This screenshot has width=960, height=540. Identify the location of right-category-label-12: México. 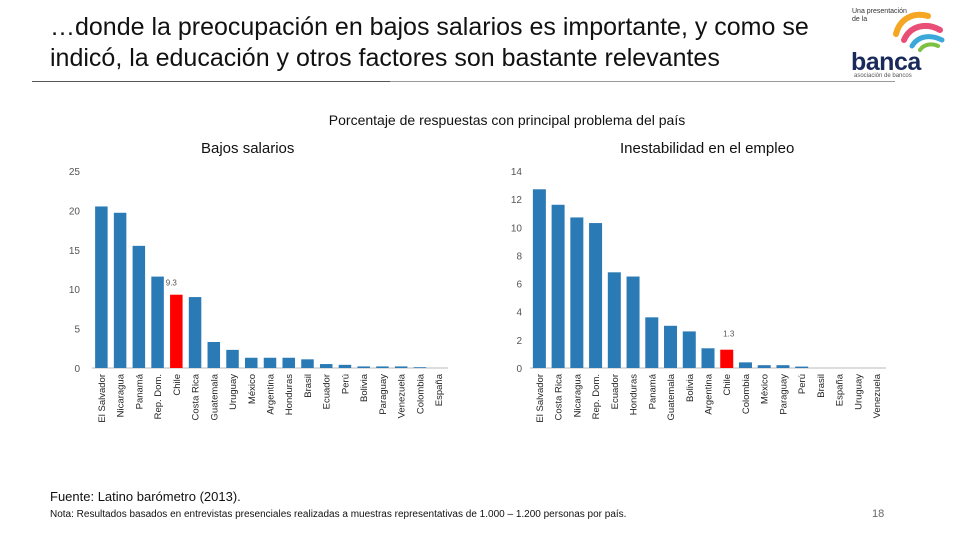
(765, 389).